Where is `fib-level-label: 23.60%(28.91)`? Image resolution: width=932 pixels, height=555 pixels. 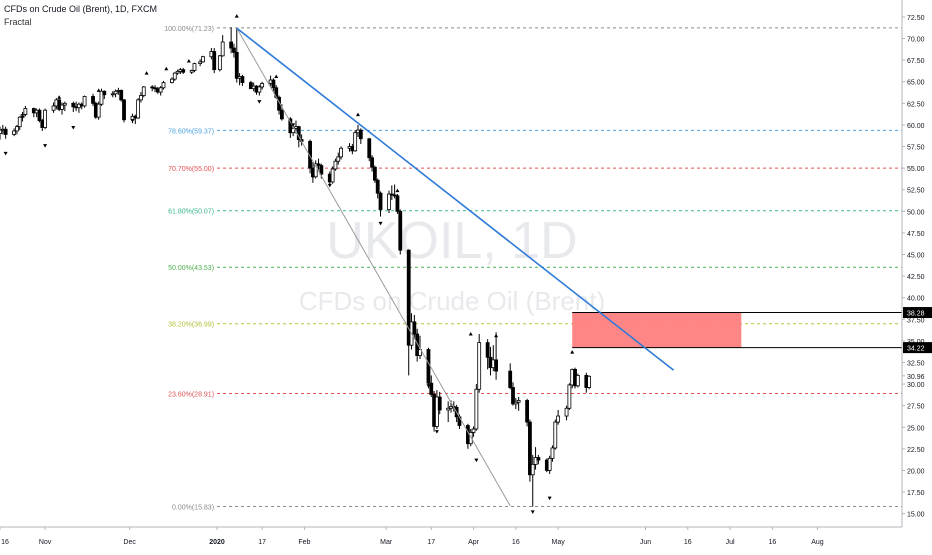 fib-level-label: 23.60%(28.91) is located at coordinates (191, 394).